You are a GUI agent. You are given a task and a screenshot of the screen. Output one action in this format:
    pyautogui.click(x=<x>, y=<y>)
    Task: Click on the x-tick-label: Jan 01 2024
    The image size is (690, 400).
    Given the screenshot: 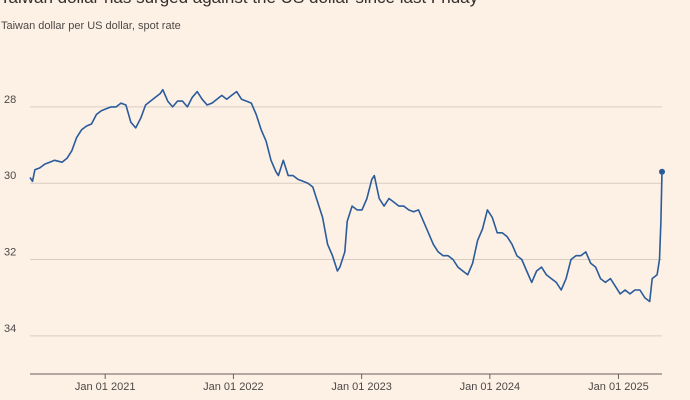 What is the action you would take?
    pyautogui.click(x=490, y=387)
    